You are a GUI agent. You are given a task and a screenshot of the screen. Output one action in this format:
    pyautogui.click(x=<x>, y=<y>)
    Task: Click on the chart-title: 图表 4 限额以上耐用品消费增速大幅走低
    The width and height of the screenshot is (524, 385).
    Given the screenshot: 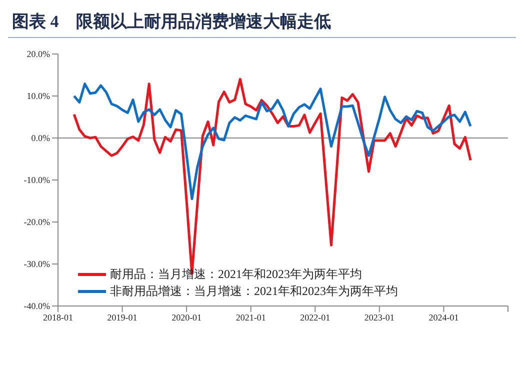 What is the action you would take?
    pyautogui.click(x=262, y=23)
    